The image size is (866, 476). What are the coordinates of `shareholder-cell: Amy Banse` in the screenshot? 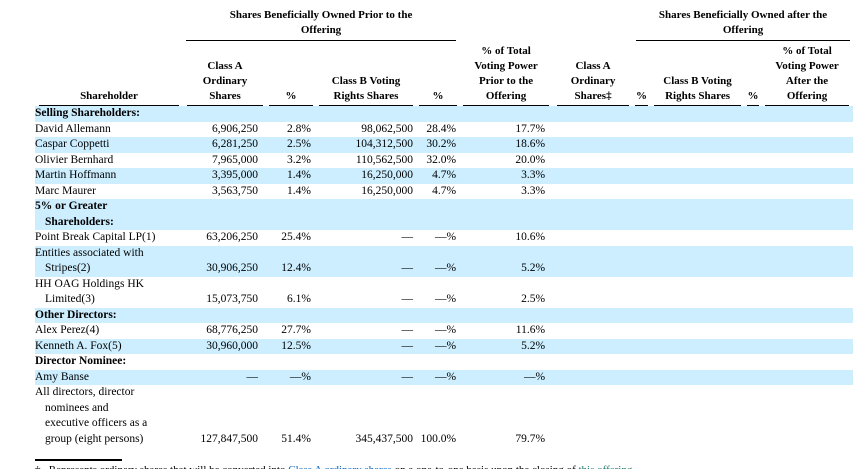 It's located at (109, 378).